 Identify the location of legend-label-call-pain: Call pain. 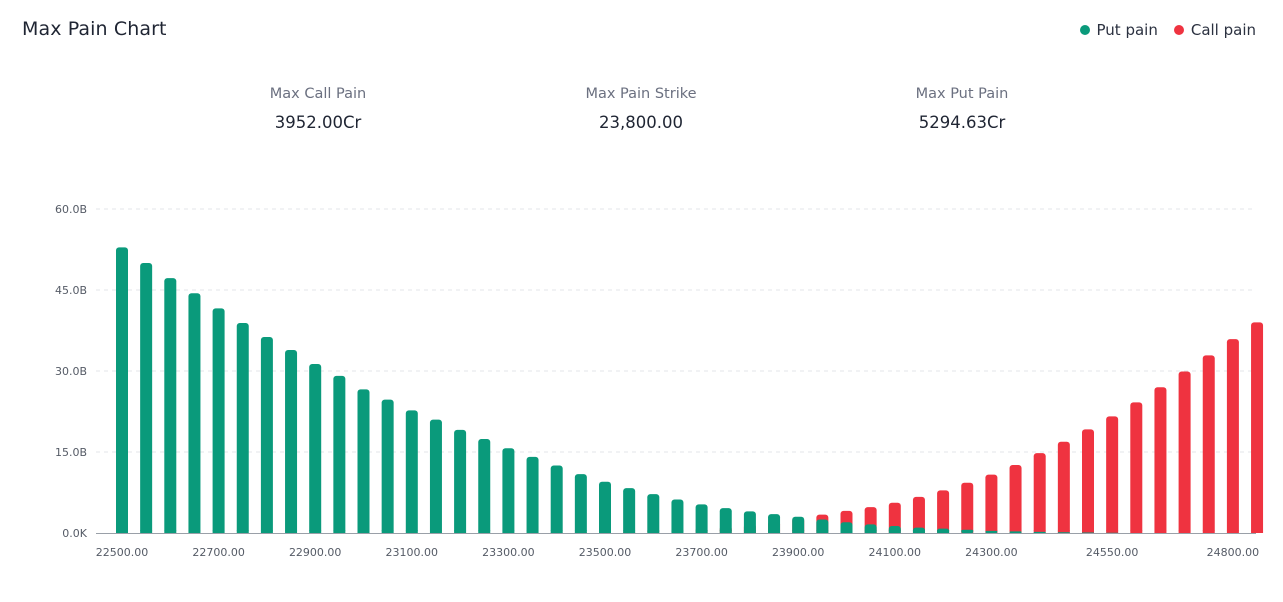
(1223, 30).